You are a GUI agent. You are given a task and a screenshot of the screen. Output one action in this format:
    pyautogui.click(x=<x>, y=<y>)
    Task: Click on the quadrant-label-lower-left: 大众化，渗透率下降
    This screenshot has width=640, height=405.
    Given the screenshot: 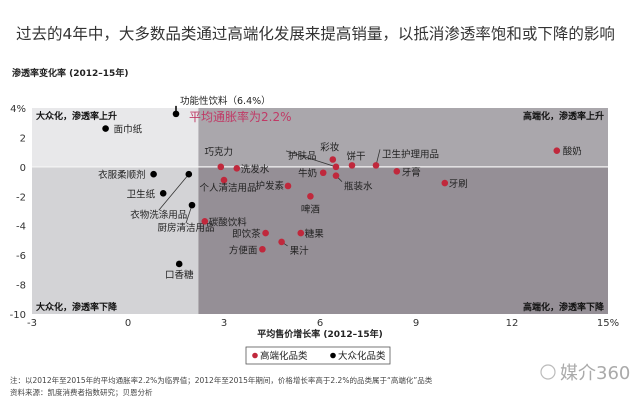 What is the action you would take?
    pyautogui.click(x=77, y=307)
    